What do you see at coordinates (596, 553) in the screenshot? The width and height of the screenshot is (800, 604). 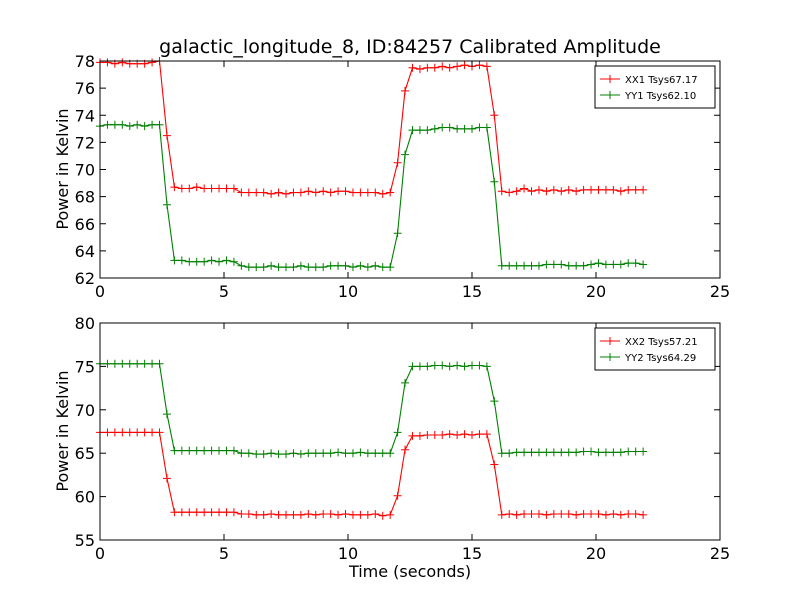 I see `bottom-x-tick-label: 20` at bounding box center [596, 553].